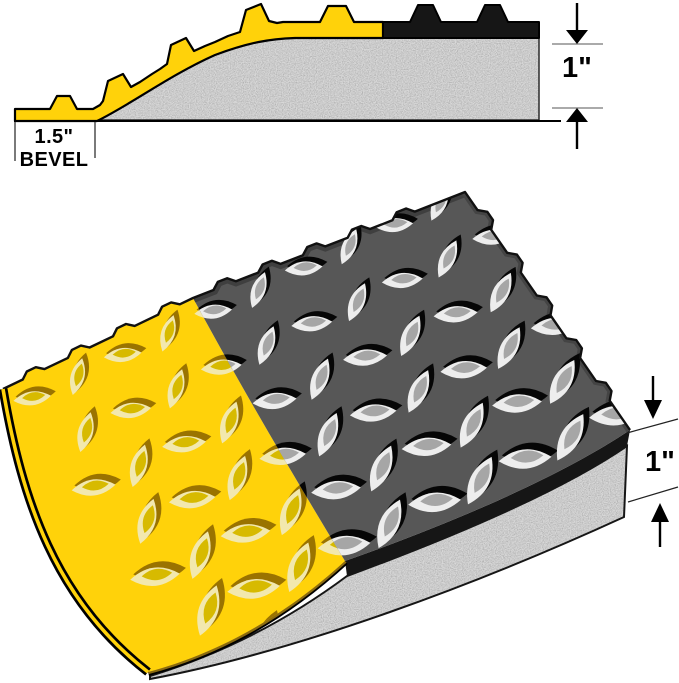 The width and height of the screenshot is (679, 683). Describe the element at coordinates (54, 137) in the screenshot. I see `bevel-width-label: 1.5"` at that location.